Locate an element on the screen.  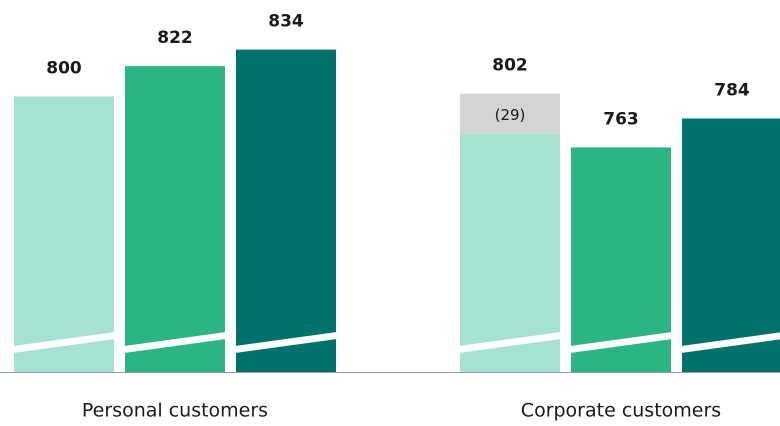
total-label: 763 is located at coordinates (621, 119).